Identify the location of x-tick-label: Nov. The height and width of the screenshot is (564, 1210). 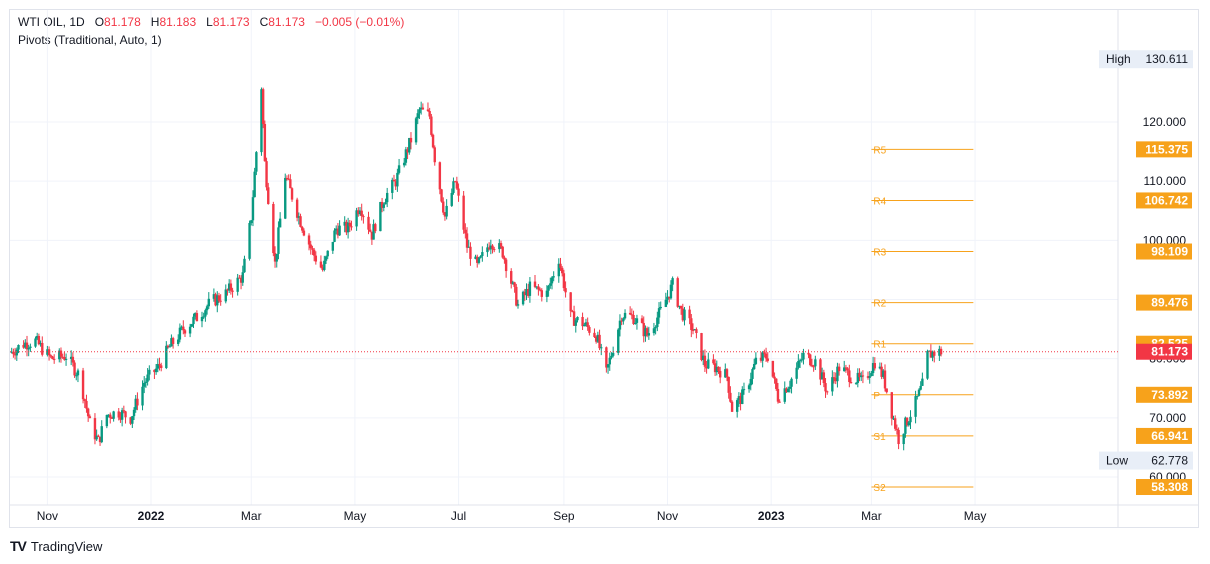
(47, 516).